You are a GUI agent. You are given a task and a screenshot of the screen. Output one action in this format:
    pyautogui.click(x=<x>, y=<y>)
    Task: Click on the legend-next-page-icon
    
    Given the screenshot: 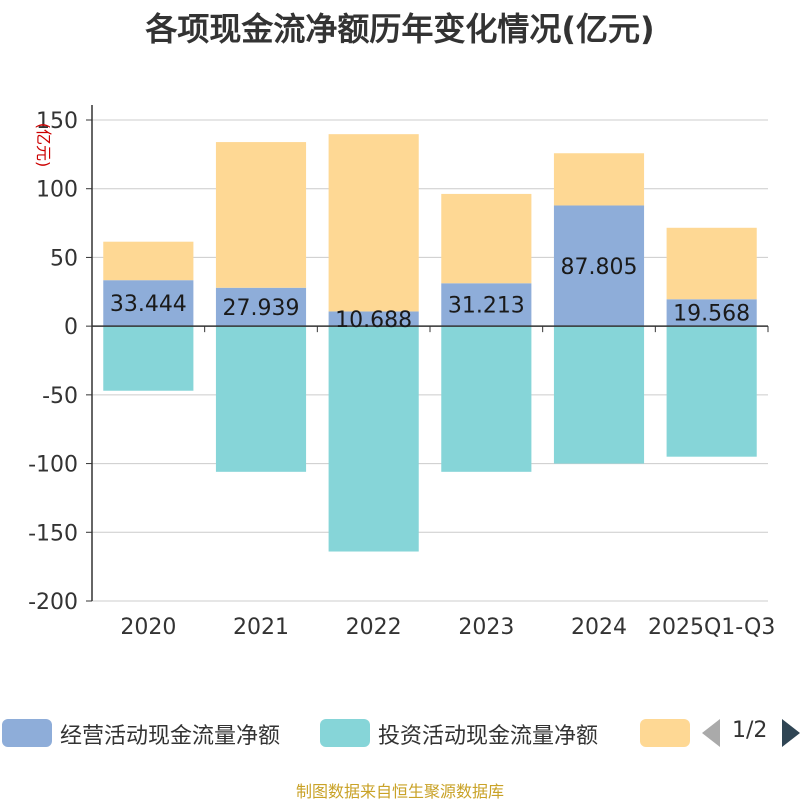 What is the action you would take?
    pyautogui.click(x=791, y=733)
    